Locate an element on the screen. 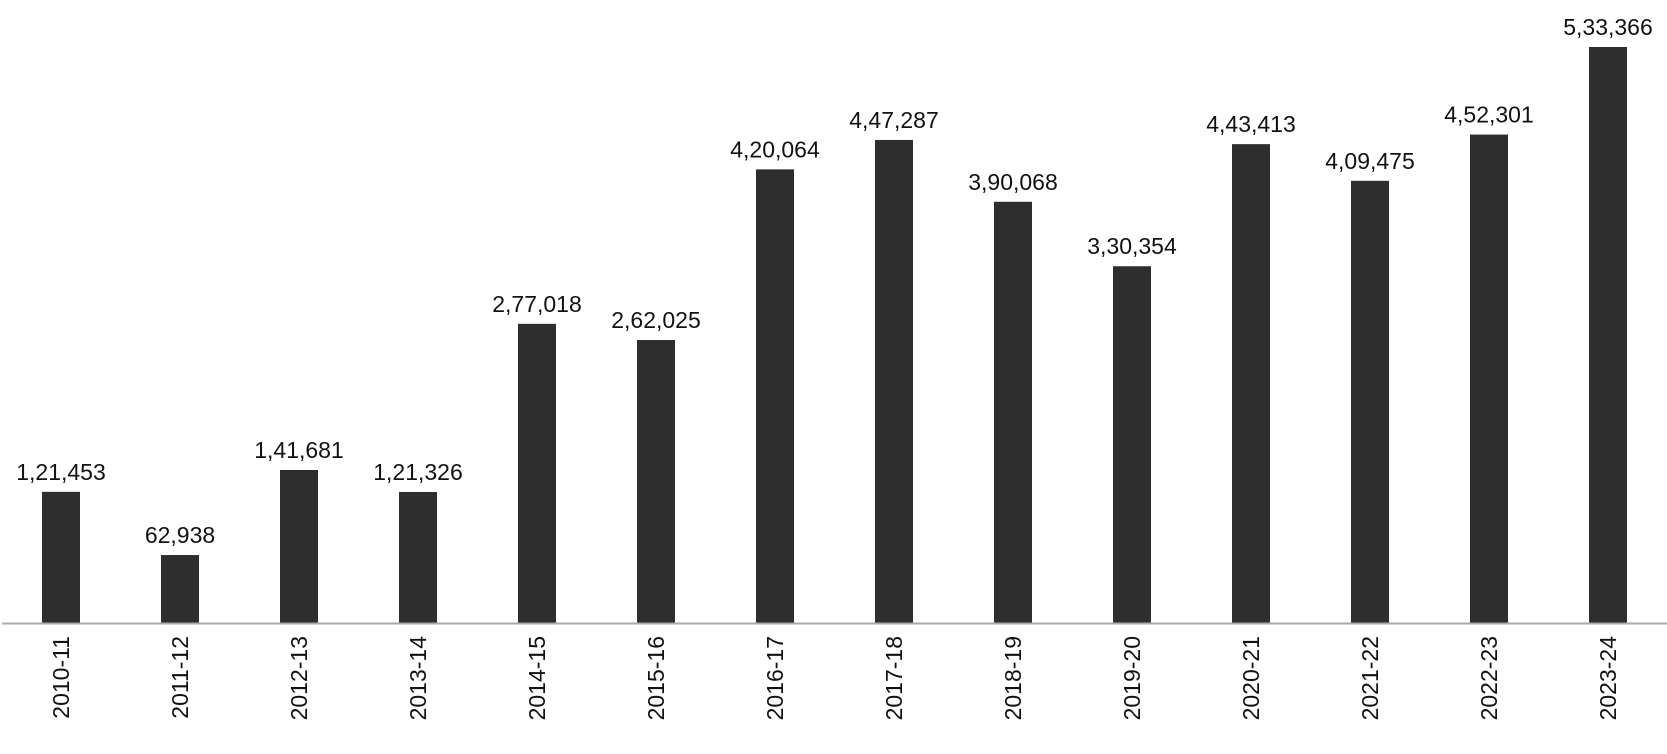  x-tick-label-2013-14: 2013-14 is located at coordinates (418, 678).